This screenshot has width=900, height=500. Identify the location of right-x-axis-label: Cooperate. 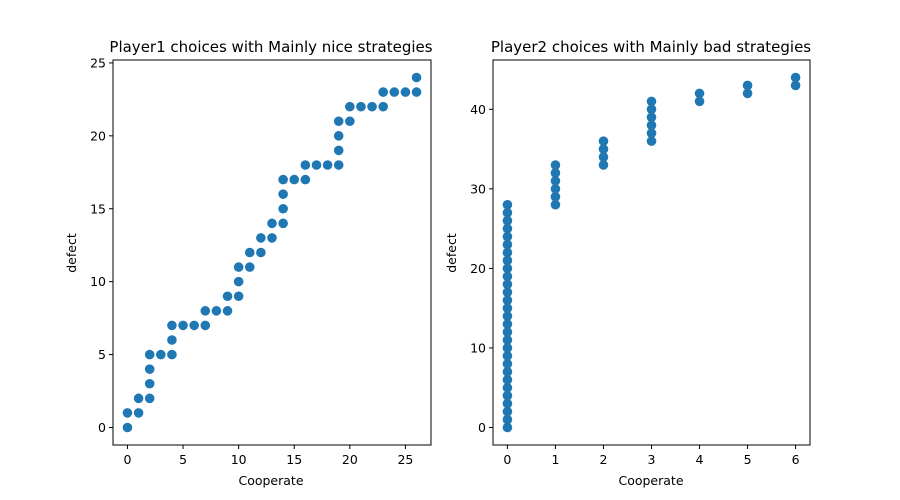
(650, 480).